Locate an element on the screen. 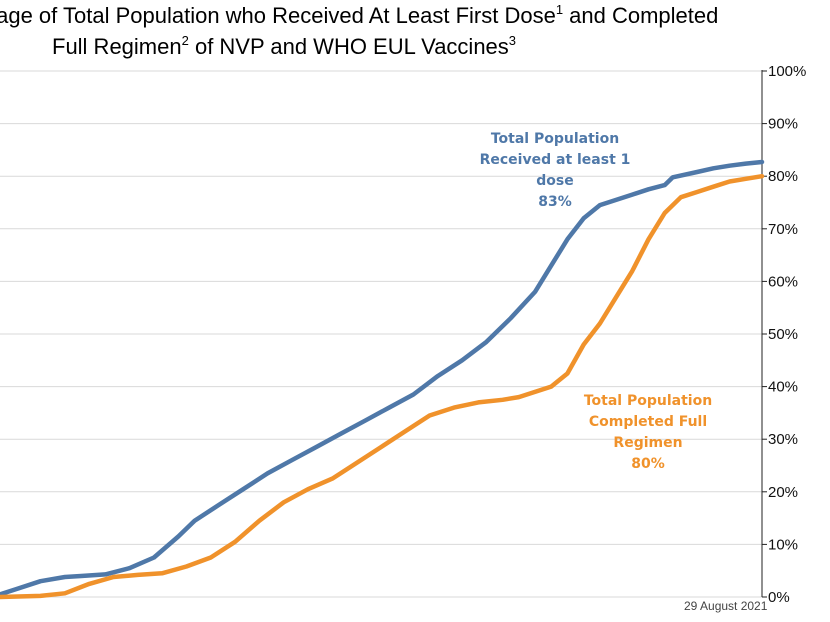 The image size is (830, 622). annotation-full-regimen: Total Population Completed Full Regimen 80% is located at coordinates (648, 432).